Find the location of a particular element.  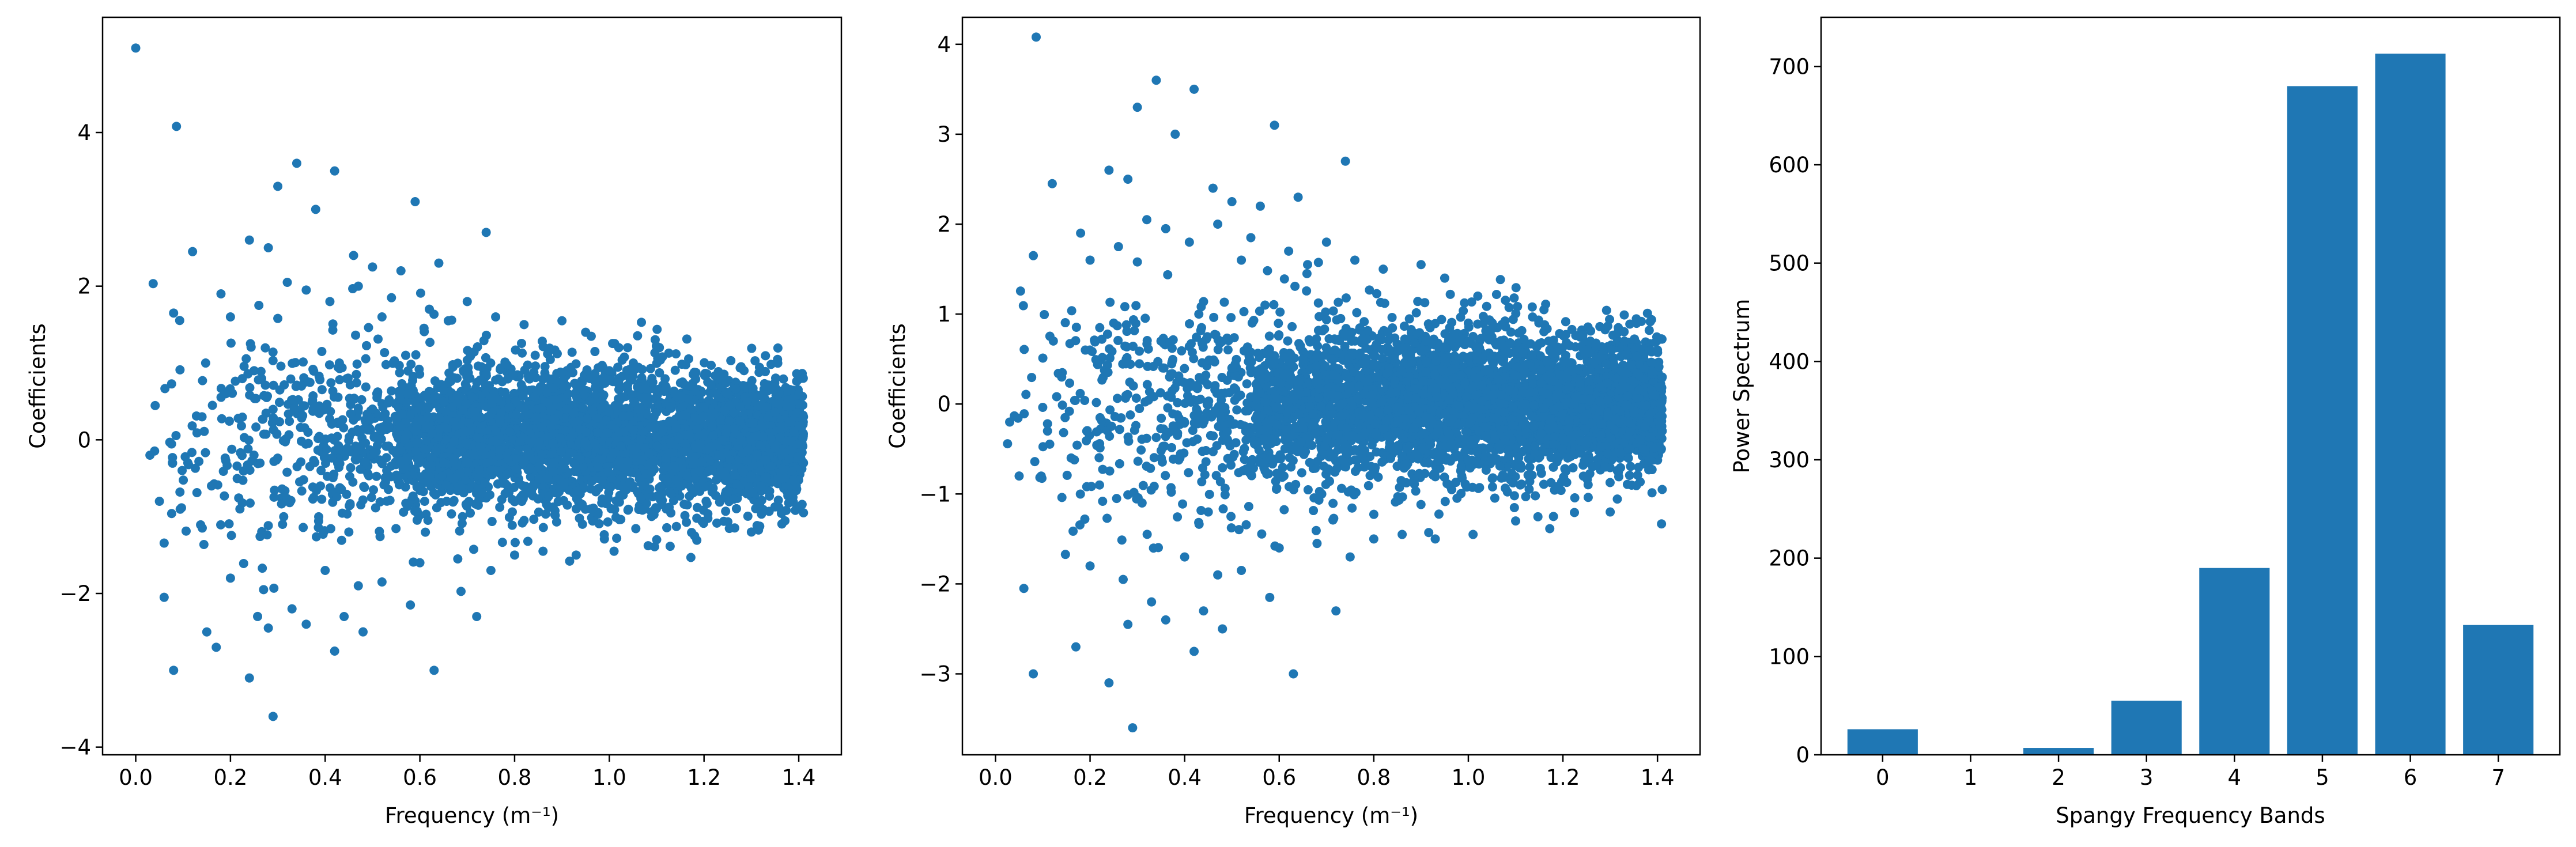

x-tick-label: 0.8 is located at coordinates (1374, 777).